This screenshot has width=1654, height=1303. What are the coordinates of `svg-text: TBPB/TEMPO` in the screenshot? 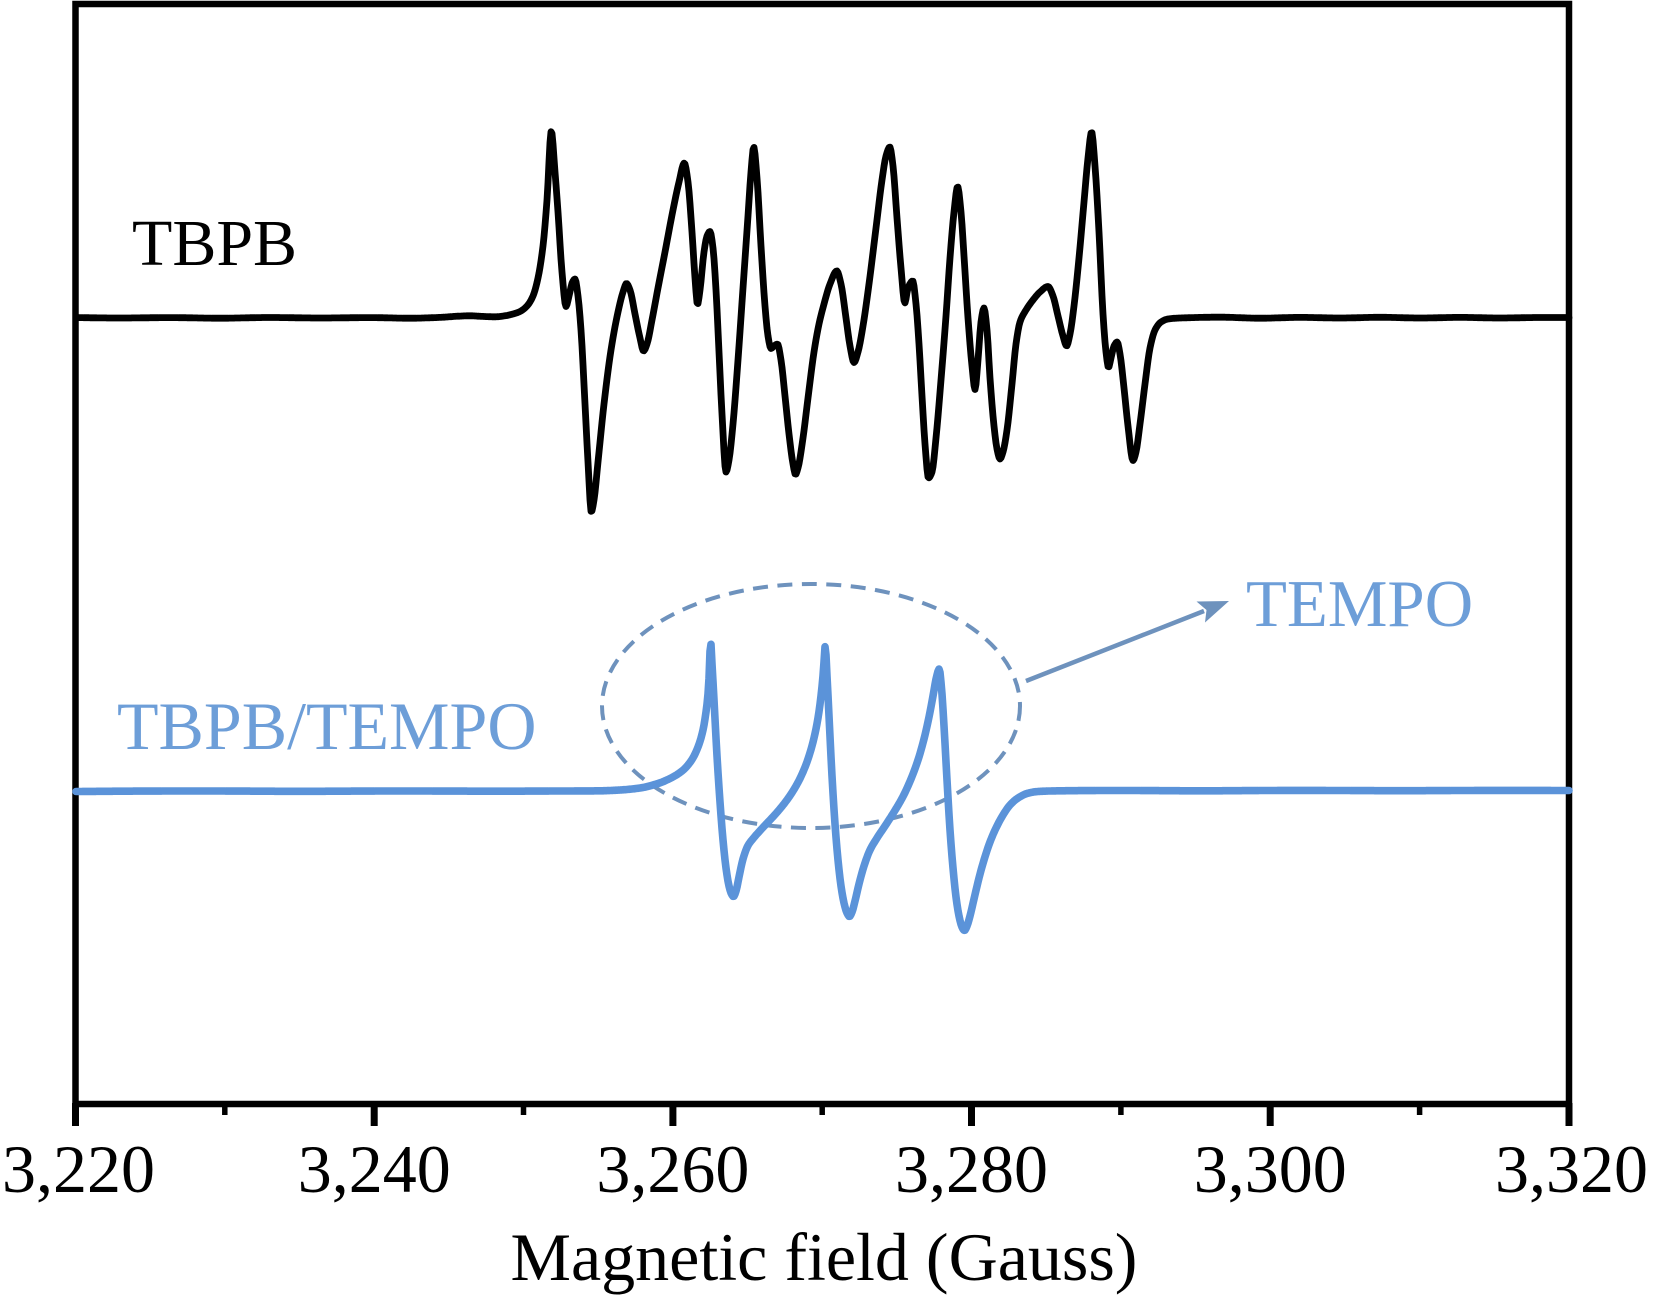 It's located at (326, 726).